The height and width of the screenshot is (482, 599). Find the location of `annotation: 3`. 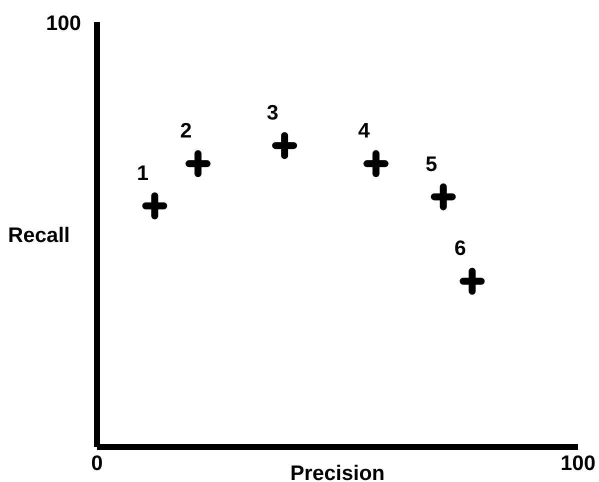

annotation: 3 is located at coordinates (272, 113).